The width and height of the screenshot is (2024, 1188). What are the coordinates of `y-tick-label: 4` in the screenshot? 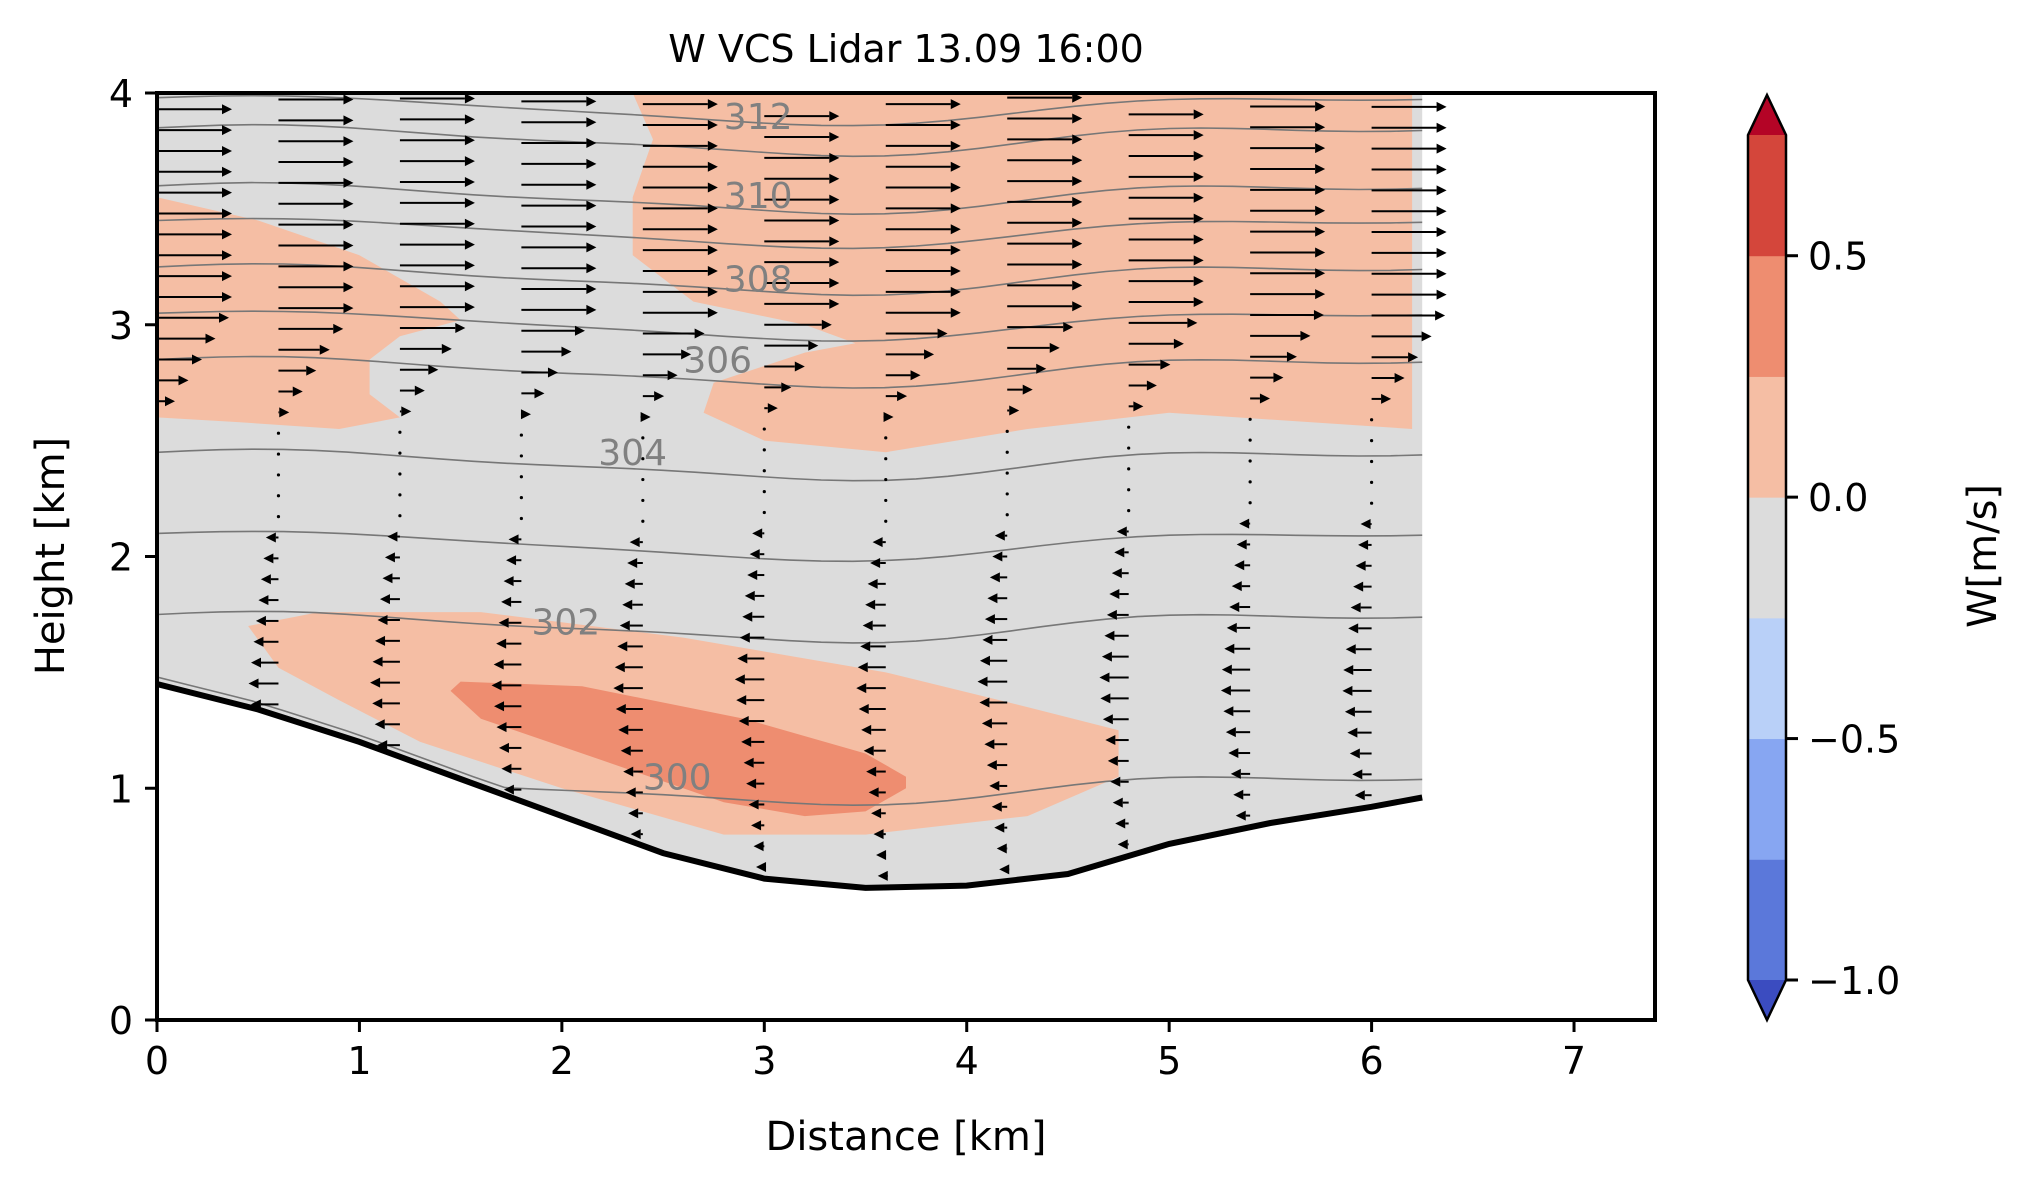 It's located at (121, 94).